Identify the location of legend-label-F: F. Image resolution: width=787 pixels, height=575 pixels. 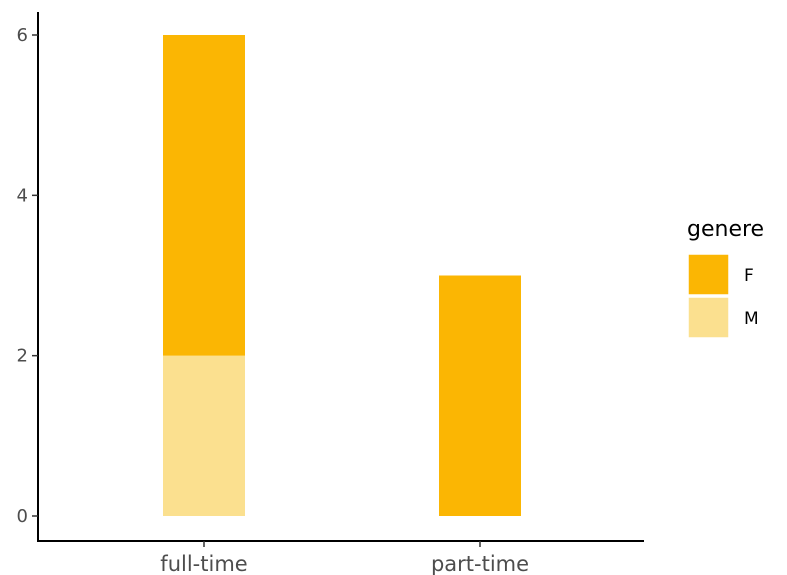
(749, 276).